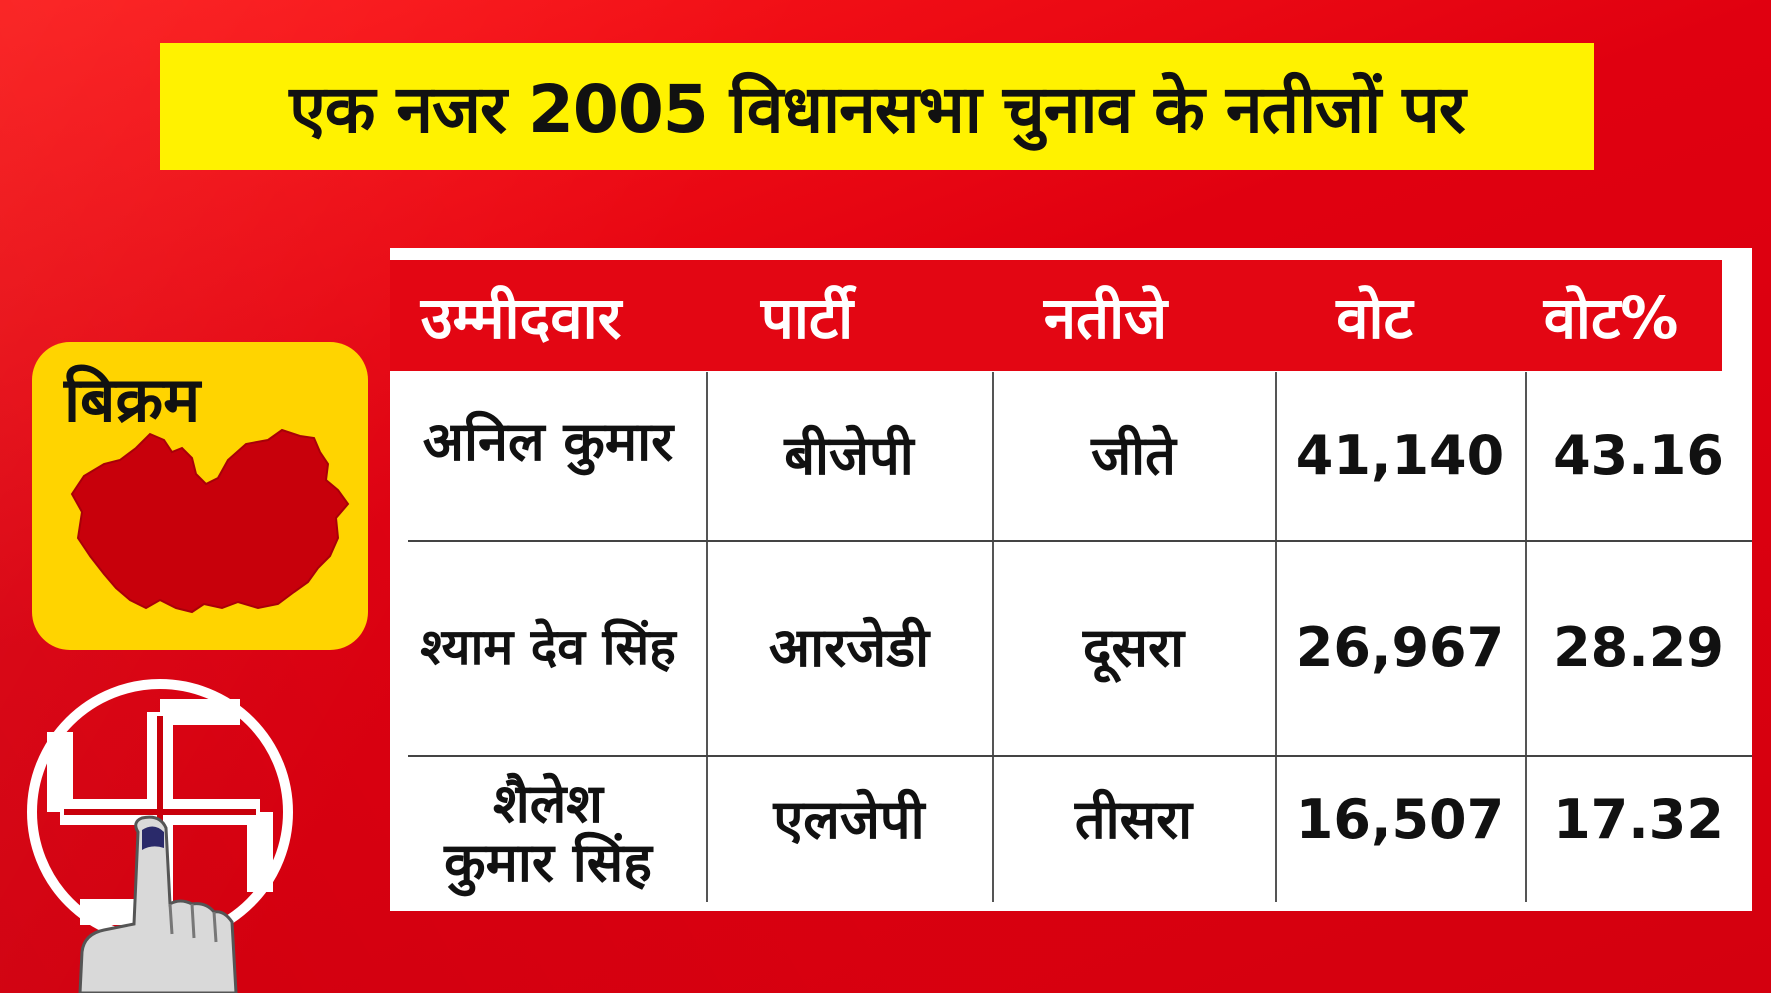  What do you see at coordinates (1400, 820) in the screenshot?
I see `table-cell-votes: 16,507` at bounding box center [1400, 820].